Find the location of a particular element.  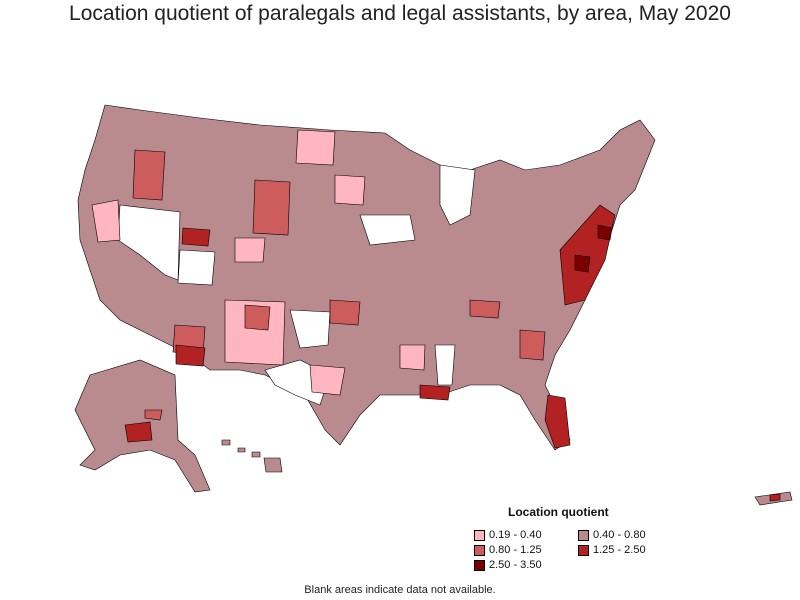

region-north-dakota-pink is located at coordinates (315, 147).